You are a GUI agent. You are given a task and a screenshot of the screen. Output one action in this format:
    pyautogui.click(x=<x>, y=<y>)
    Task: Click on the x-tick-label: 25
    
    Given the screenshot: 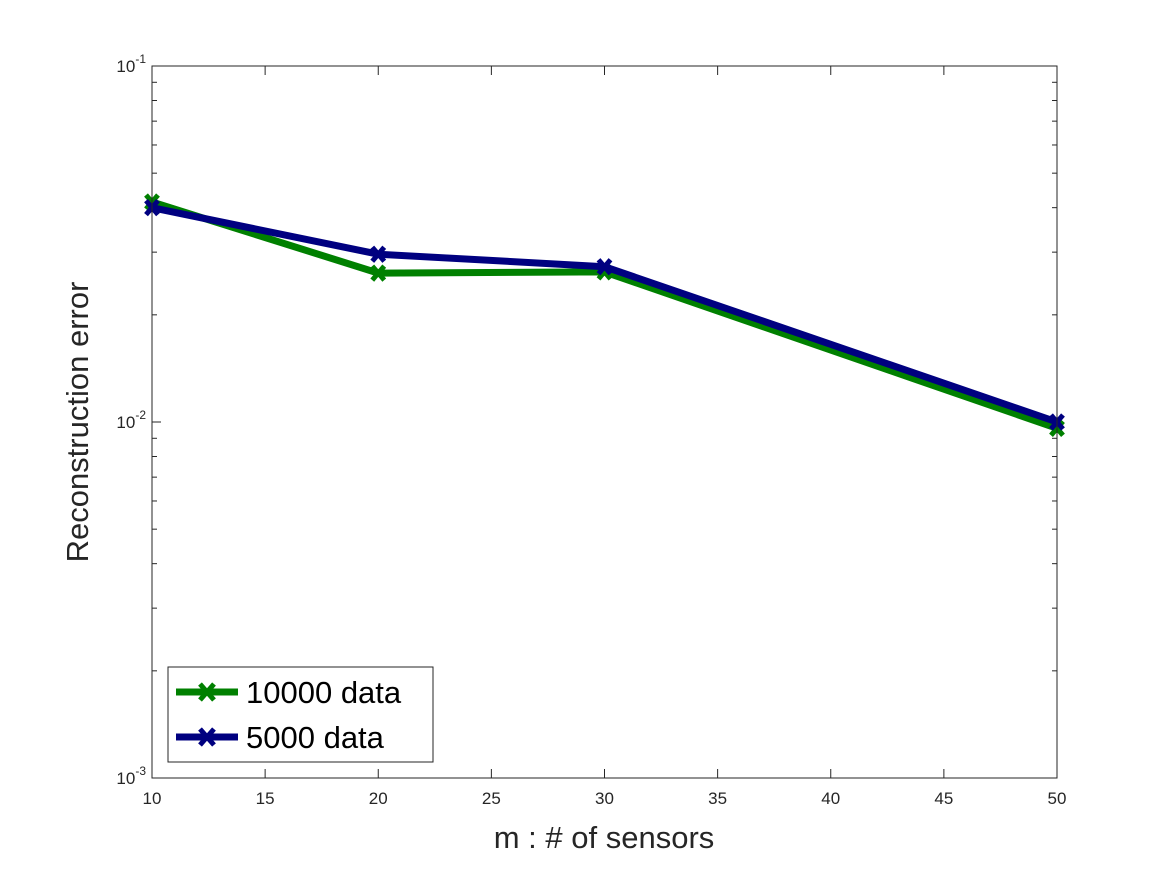 What is the action you would take?
    pyautogui.click(x=491, y=798)
    